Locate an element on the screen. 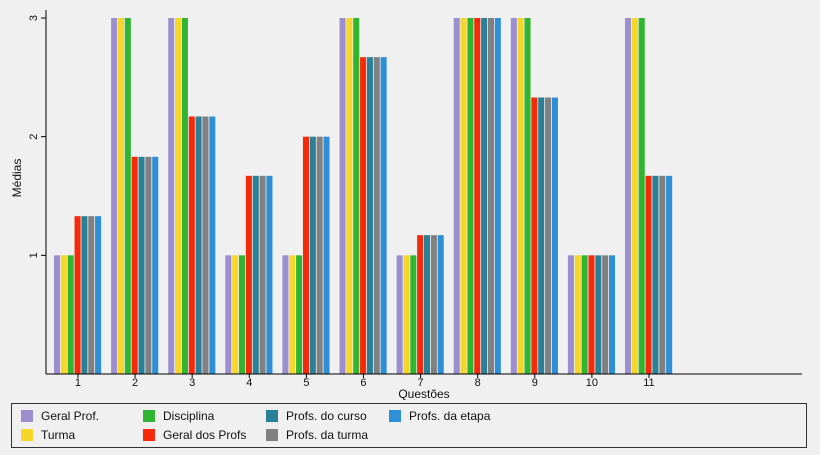  bar-q8-s0 is located at coordinates (456, 196).